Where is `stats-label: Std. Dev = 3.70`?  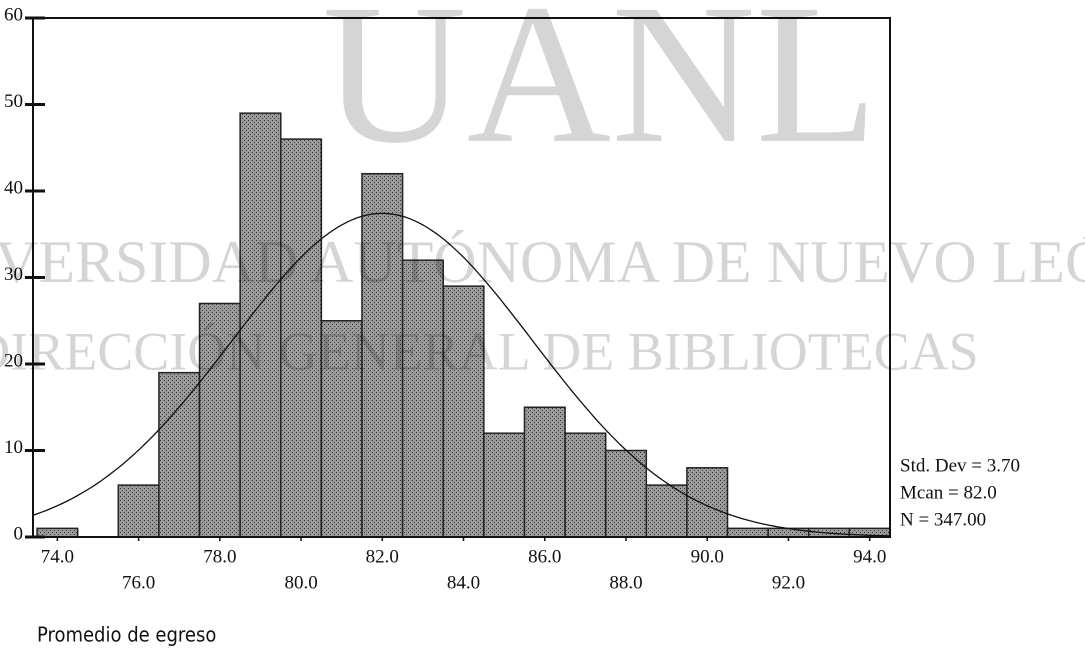
stats-label: Std. Dev = 3.70 is located at coordinates (960, 465).